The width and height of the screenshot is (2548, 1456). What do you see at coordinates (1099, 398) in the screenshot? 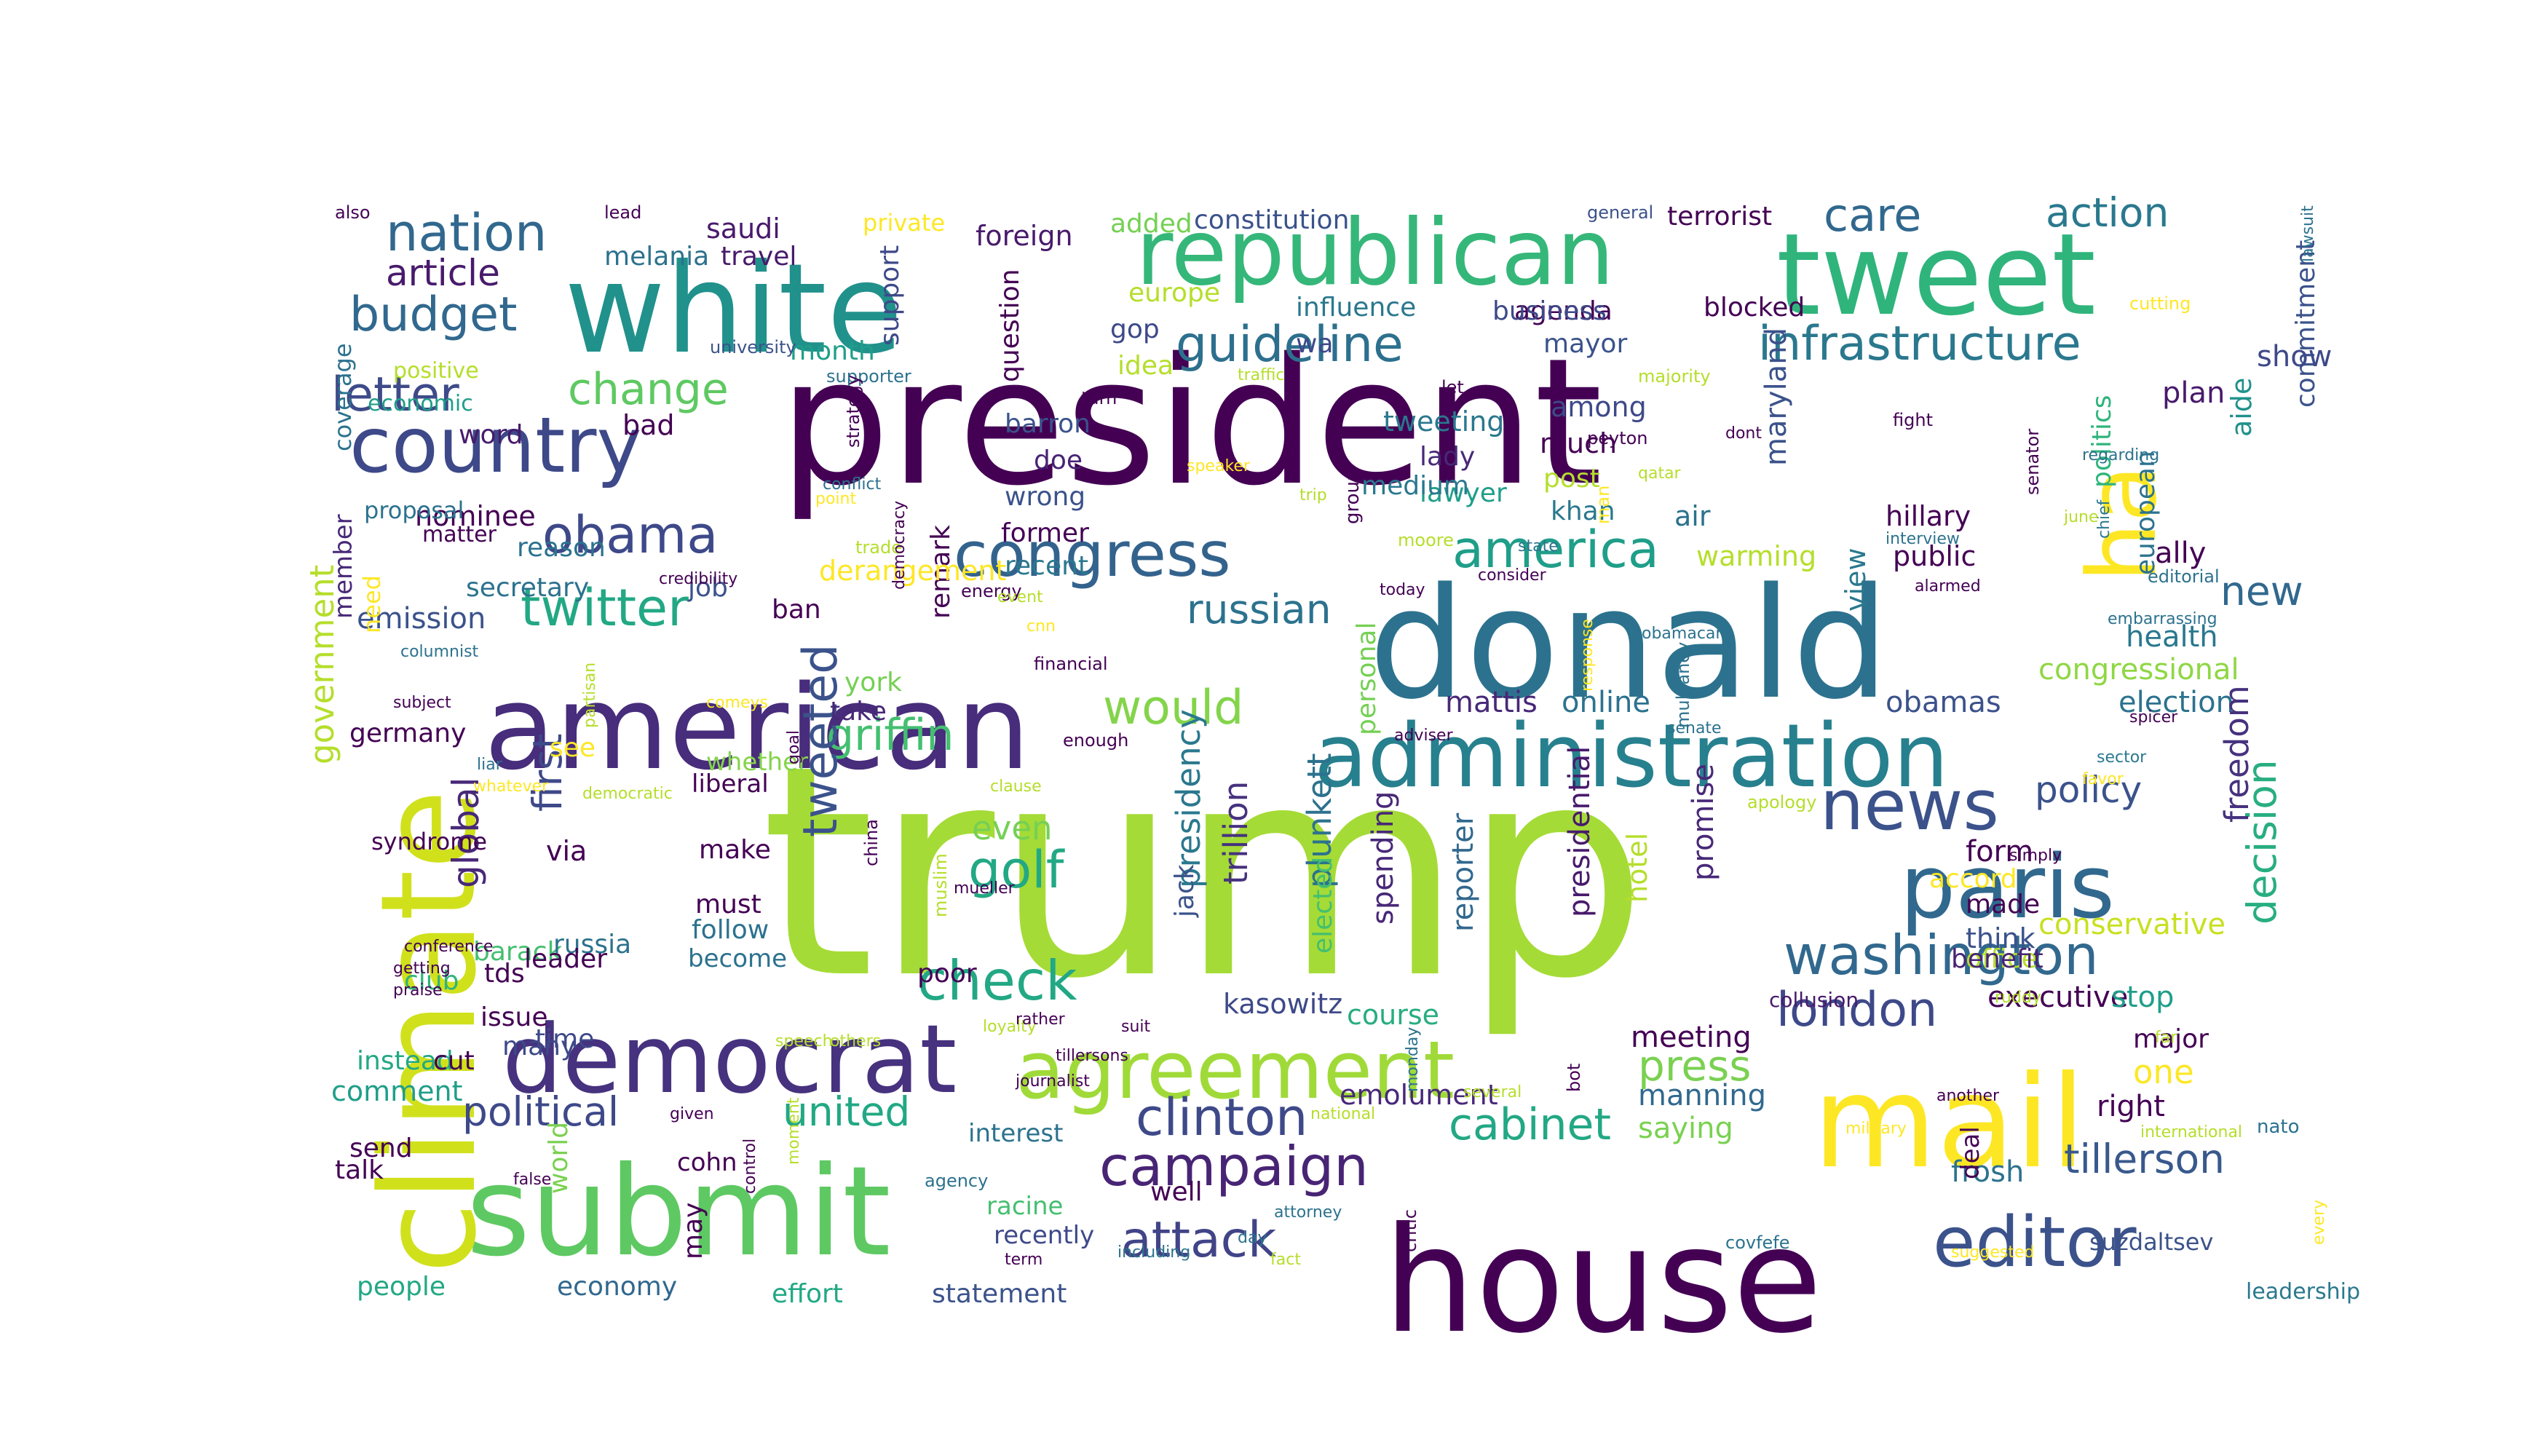
I see `cloud-word: turn` at bounding box center [1099, 398].